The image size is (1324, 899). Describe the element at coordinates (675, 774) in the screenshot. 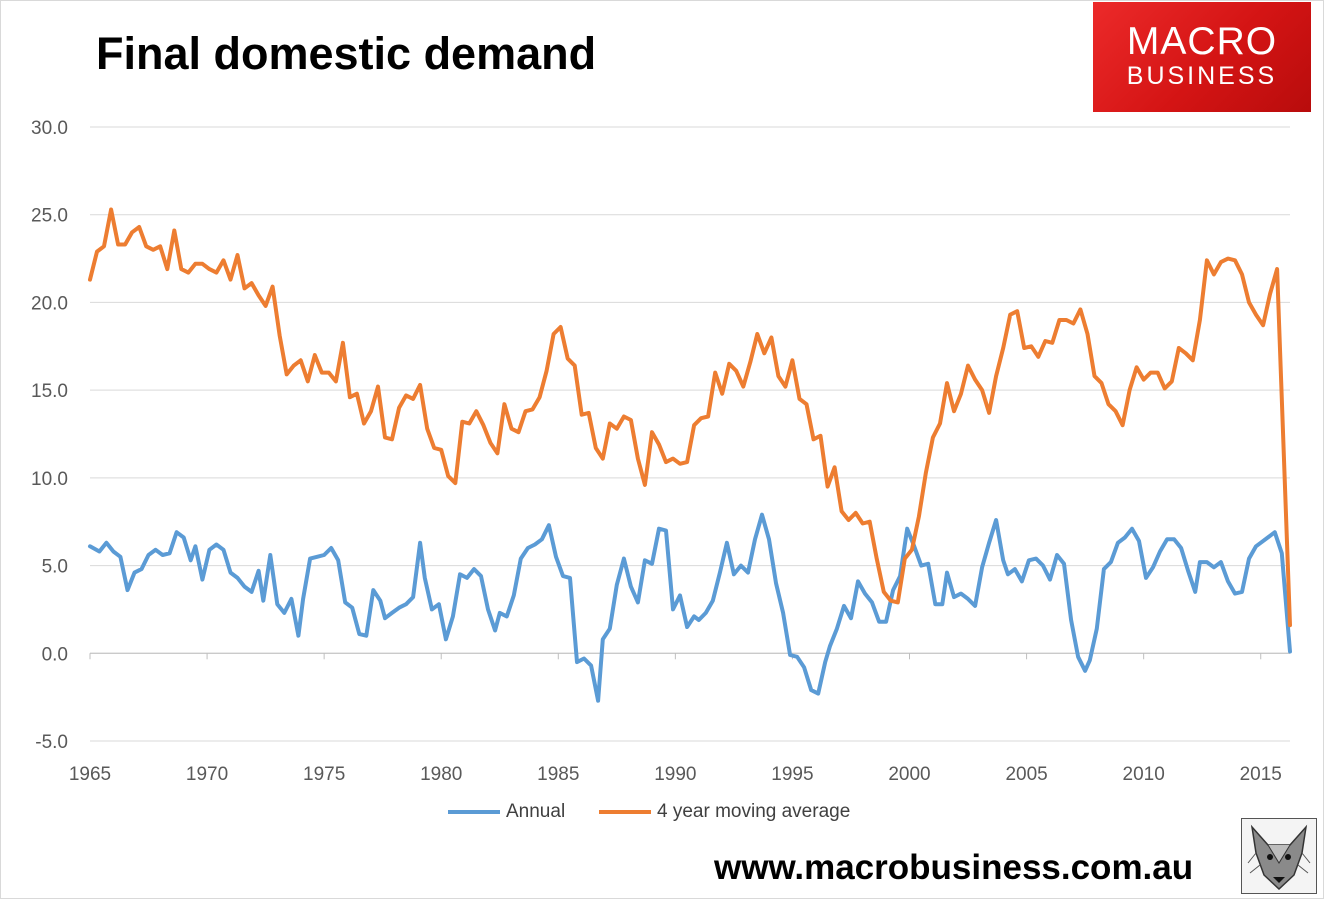

I see `x-tick-label: 1990` at that location.